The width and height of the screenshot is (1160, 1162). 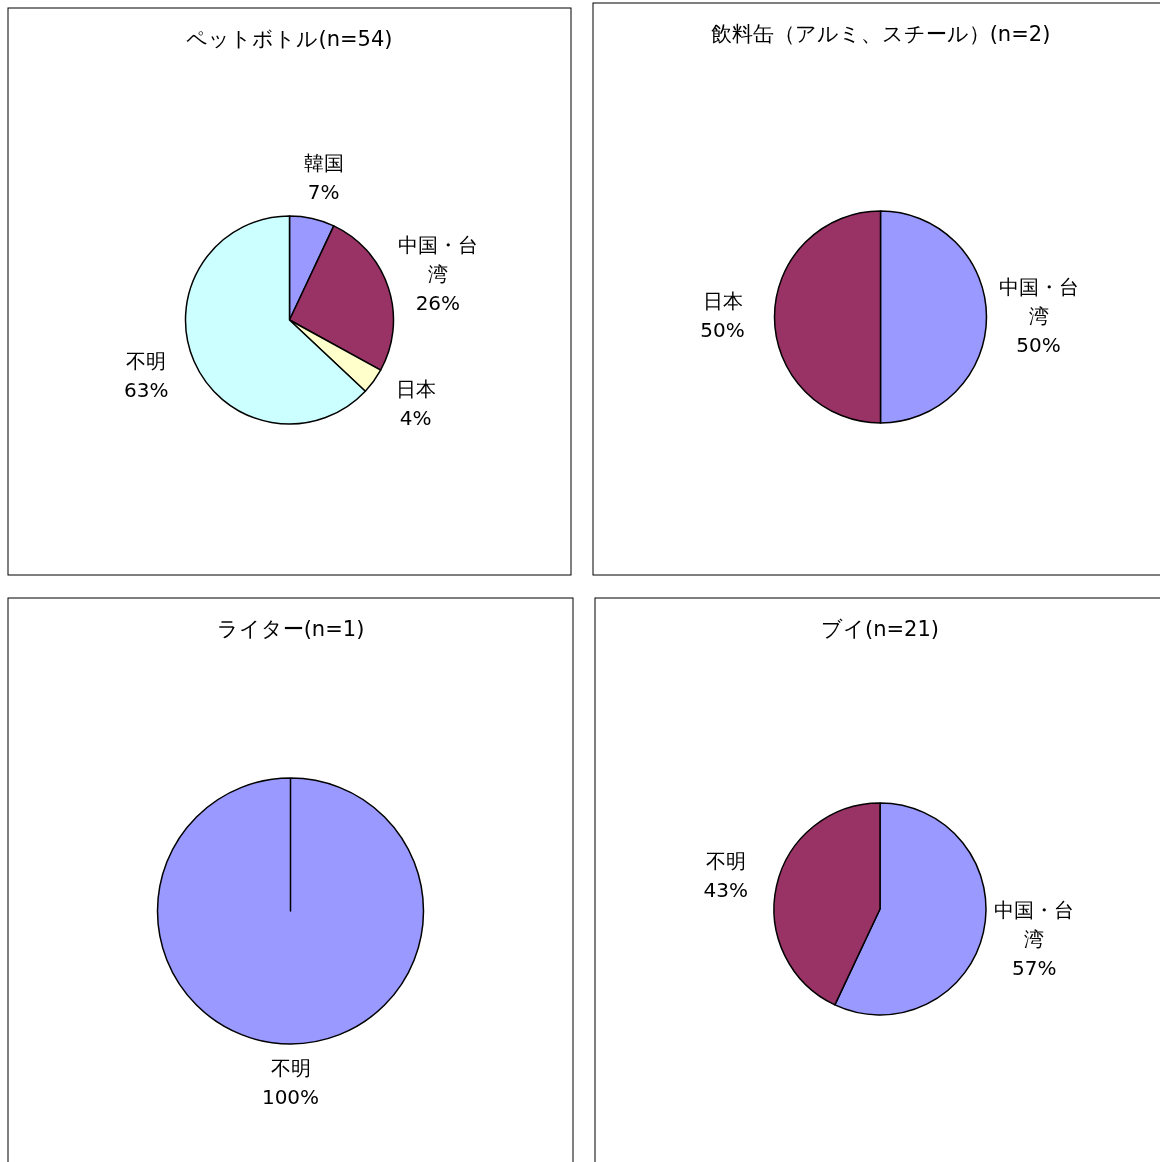 What do you see at coordinates (146, 390) in the screenshot?
I see `data-label: 63%` at bounding box center [146, 390].